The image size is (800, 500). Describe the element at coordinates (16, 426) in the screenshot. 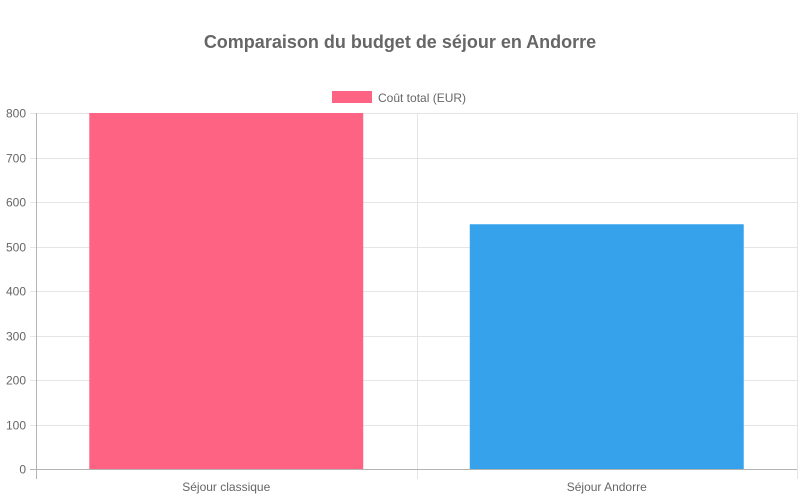

I see `y-tick-label: 100` at that location.